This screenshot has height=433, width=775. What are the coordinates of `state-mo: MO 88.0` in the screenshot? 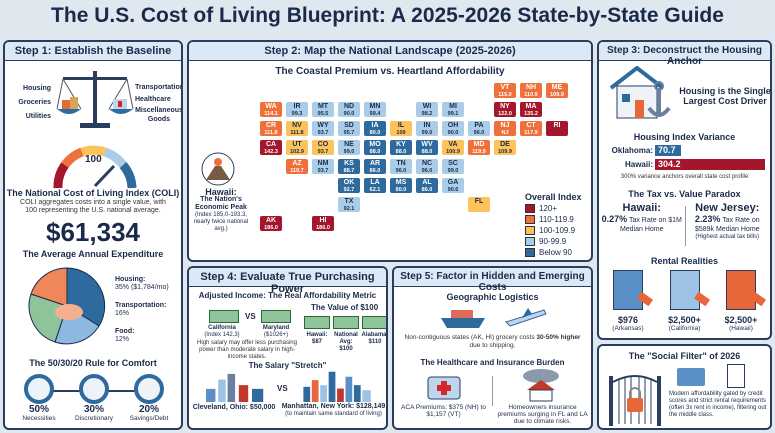 It's located at (375, 147).